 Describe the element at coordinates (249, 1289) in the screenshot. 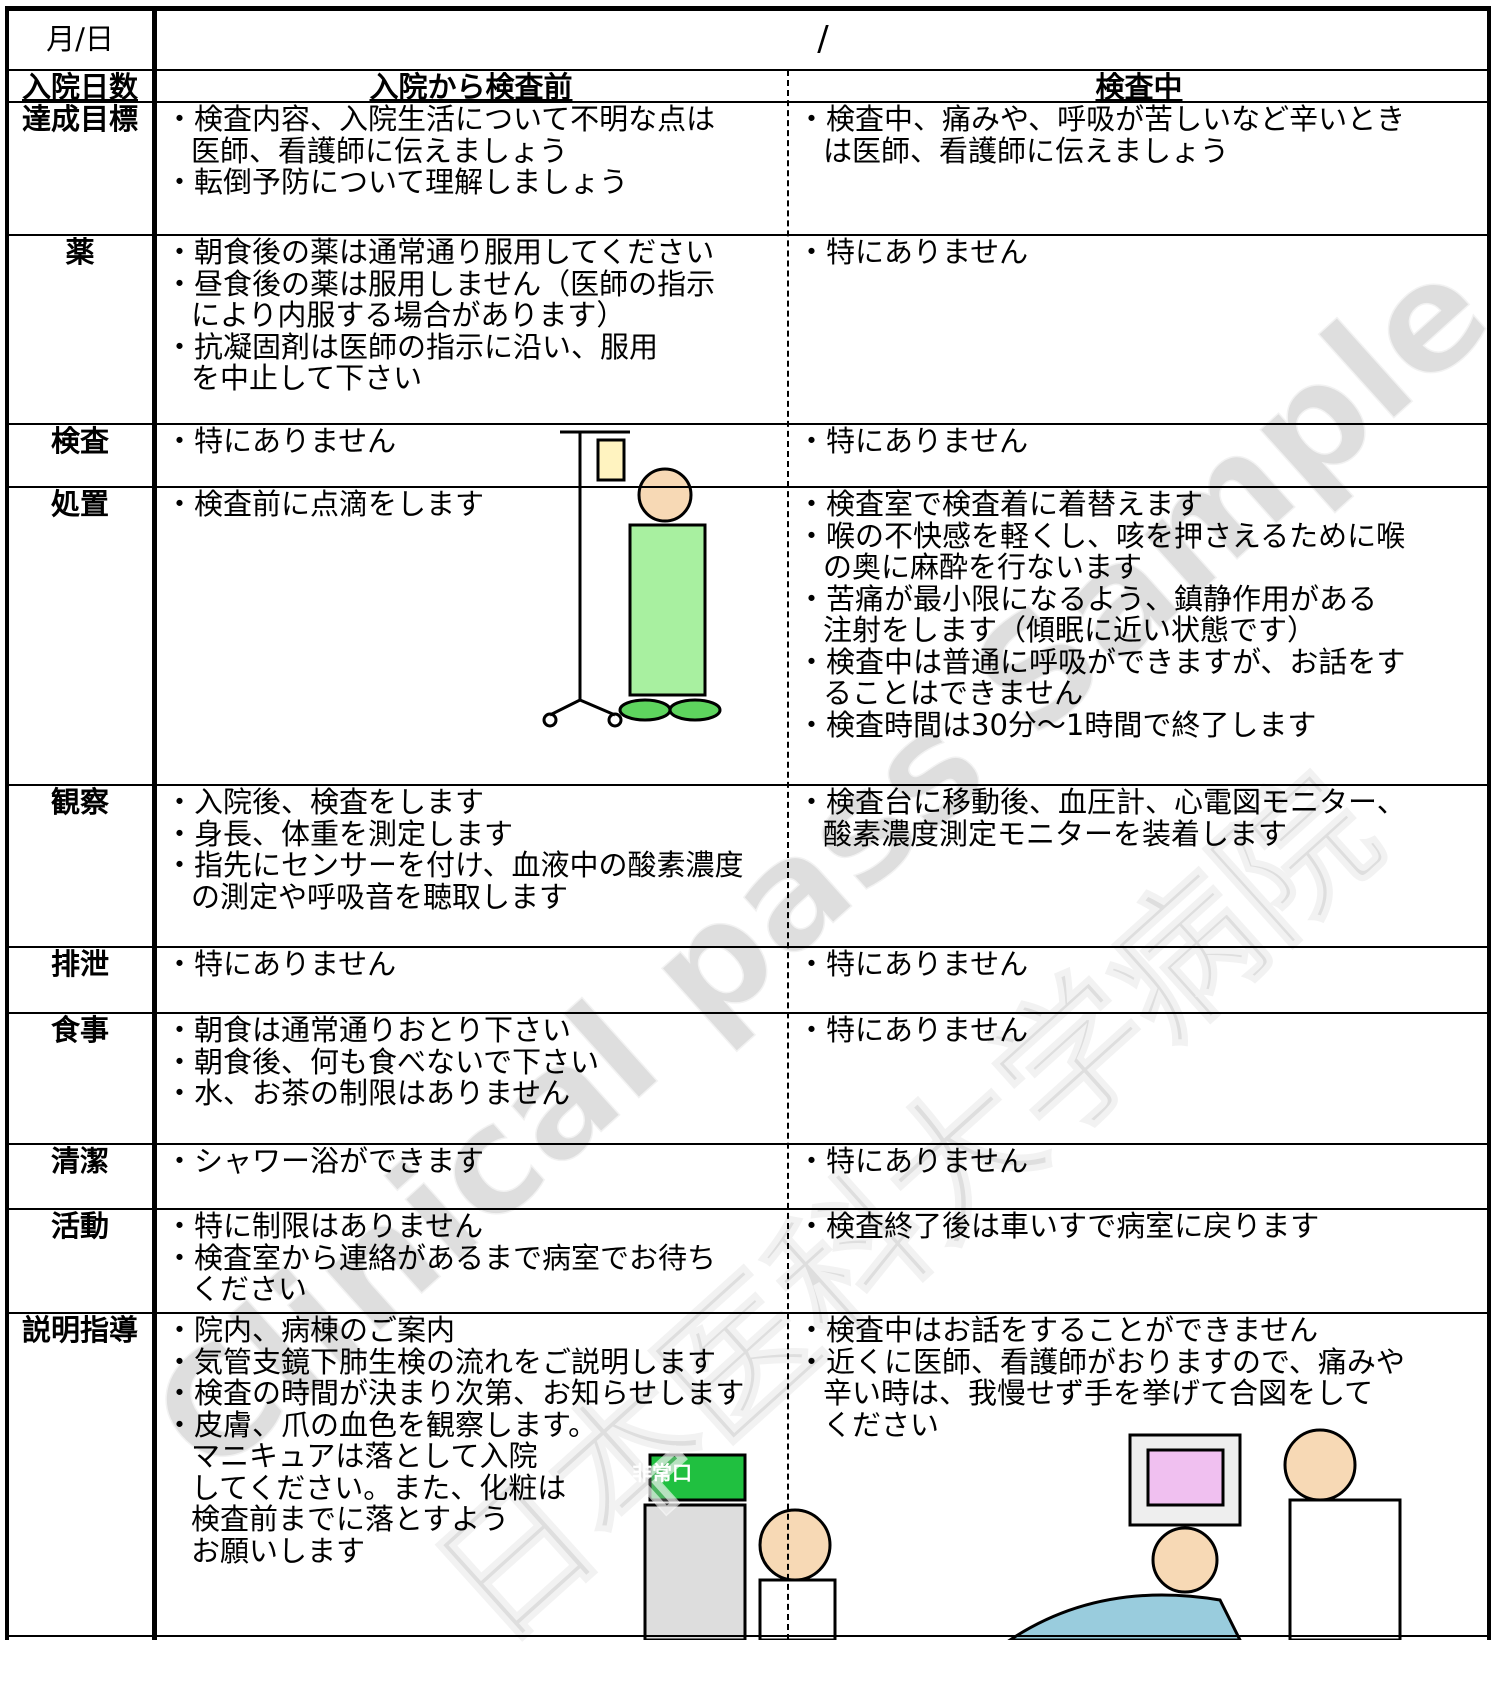

I see `before-text: ください` at that location.